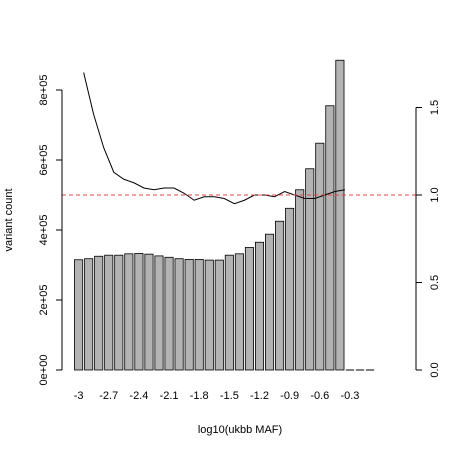 The height and width of the screenshot is (450, 450). What do you see at coordinates (428, 239) in the screenshot?
I see `right-axis: 0.0 0.5 1.0 1.5` at bounding box center [428, 239].